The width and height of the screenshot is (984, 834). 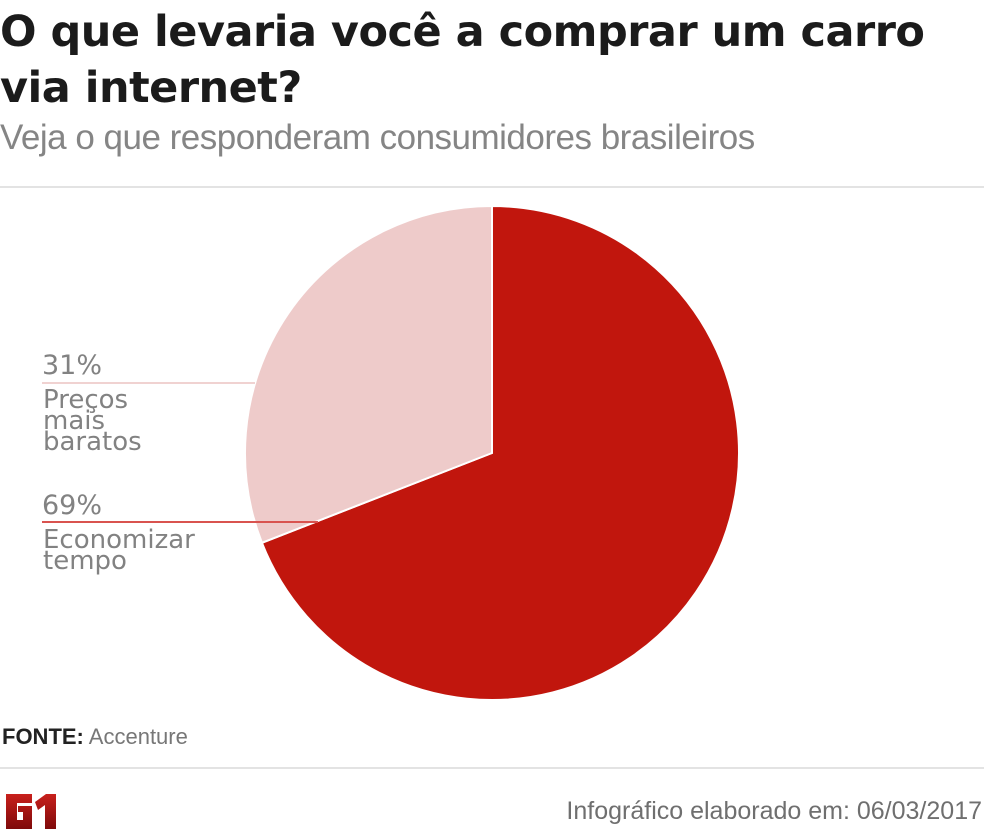 I want to click on label-pct-69: 69%, so click(x=72, y=505).